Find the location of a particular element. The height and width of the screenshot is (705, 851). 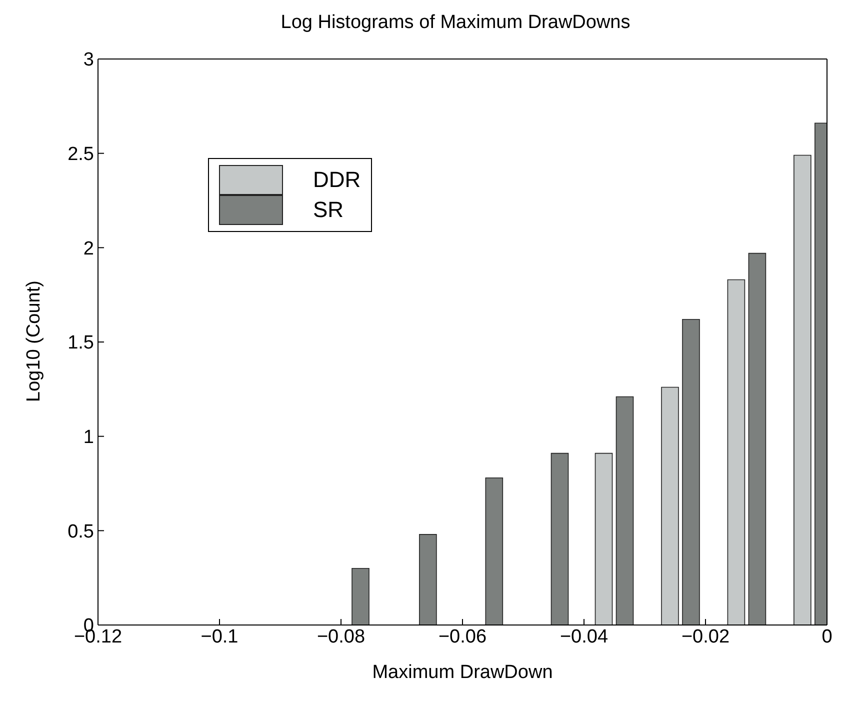

y-tick-label: 3 is located at coordinates (88, 60).